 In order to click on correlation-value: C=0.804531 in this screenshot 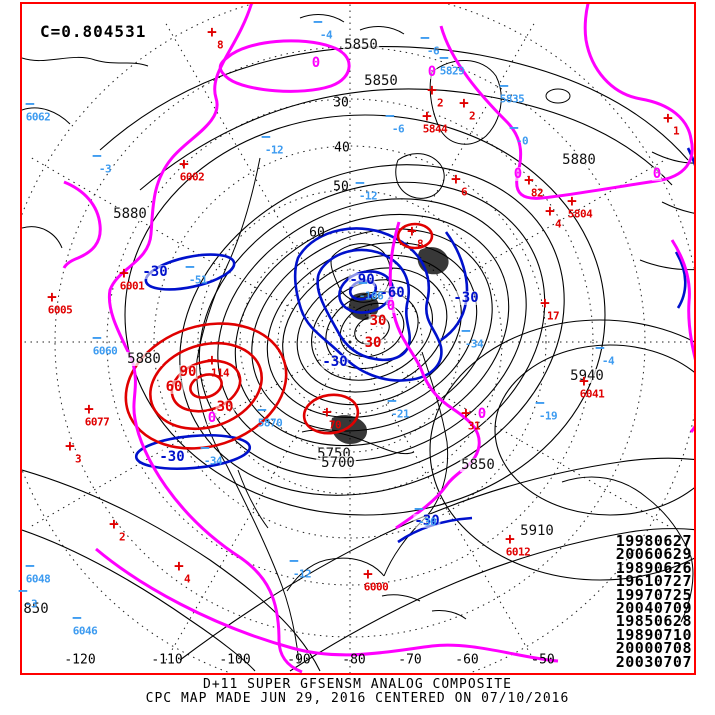, I will do `click(93, 31)`.